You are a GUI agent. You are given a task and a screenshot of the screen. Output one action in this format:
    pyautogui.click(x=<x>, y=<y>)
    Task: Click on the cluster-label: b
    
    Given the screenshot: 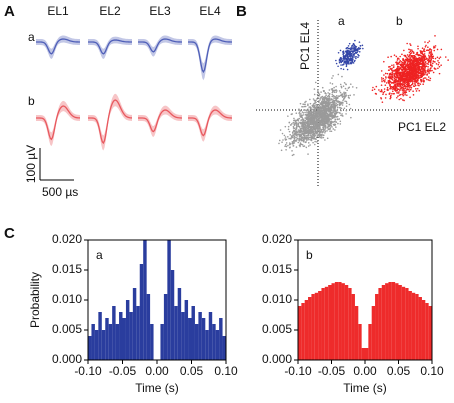 What is the action you would take?
    pyautogui.click(x=399, y=21)
    